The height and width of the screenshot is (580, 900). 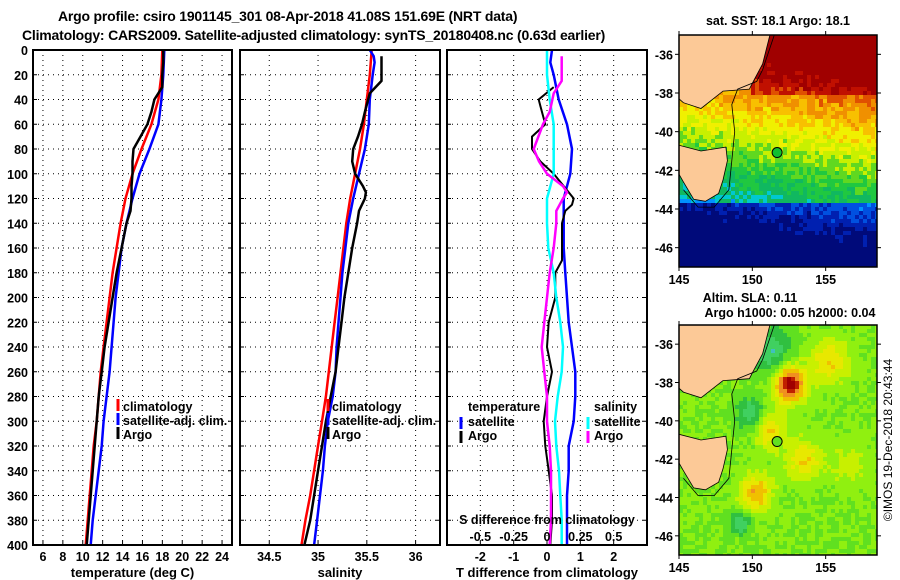 What do you see at coordinates (21, 76) in the screenshot?
I see `y-tick-label: 20` at bounding box center [21, 76].